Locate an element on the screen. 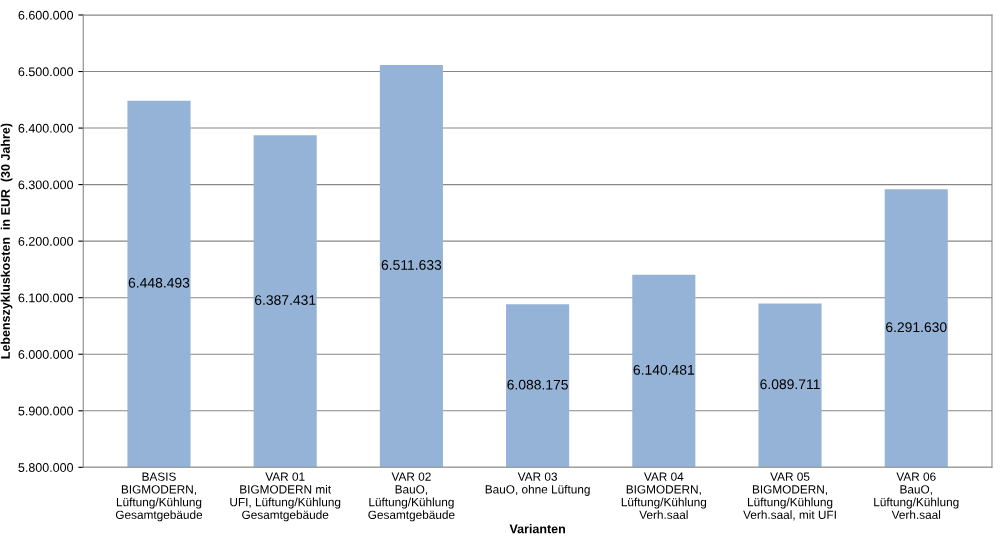  data-label: 6.511.633 is located at coordinates (411, 265).